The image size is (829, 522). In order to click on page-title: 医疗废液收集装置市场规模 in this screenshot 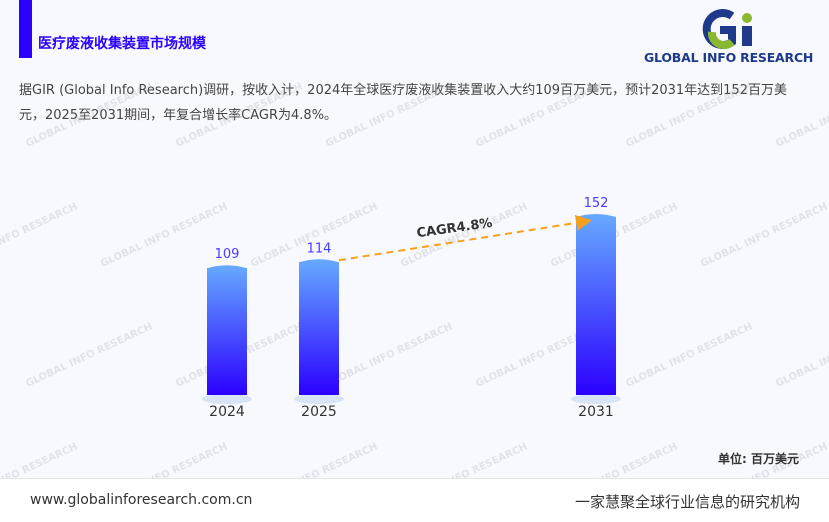, I will do `click(122, 44)`.